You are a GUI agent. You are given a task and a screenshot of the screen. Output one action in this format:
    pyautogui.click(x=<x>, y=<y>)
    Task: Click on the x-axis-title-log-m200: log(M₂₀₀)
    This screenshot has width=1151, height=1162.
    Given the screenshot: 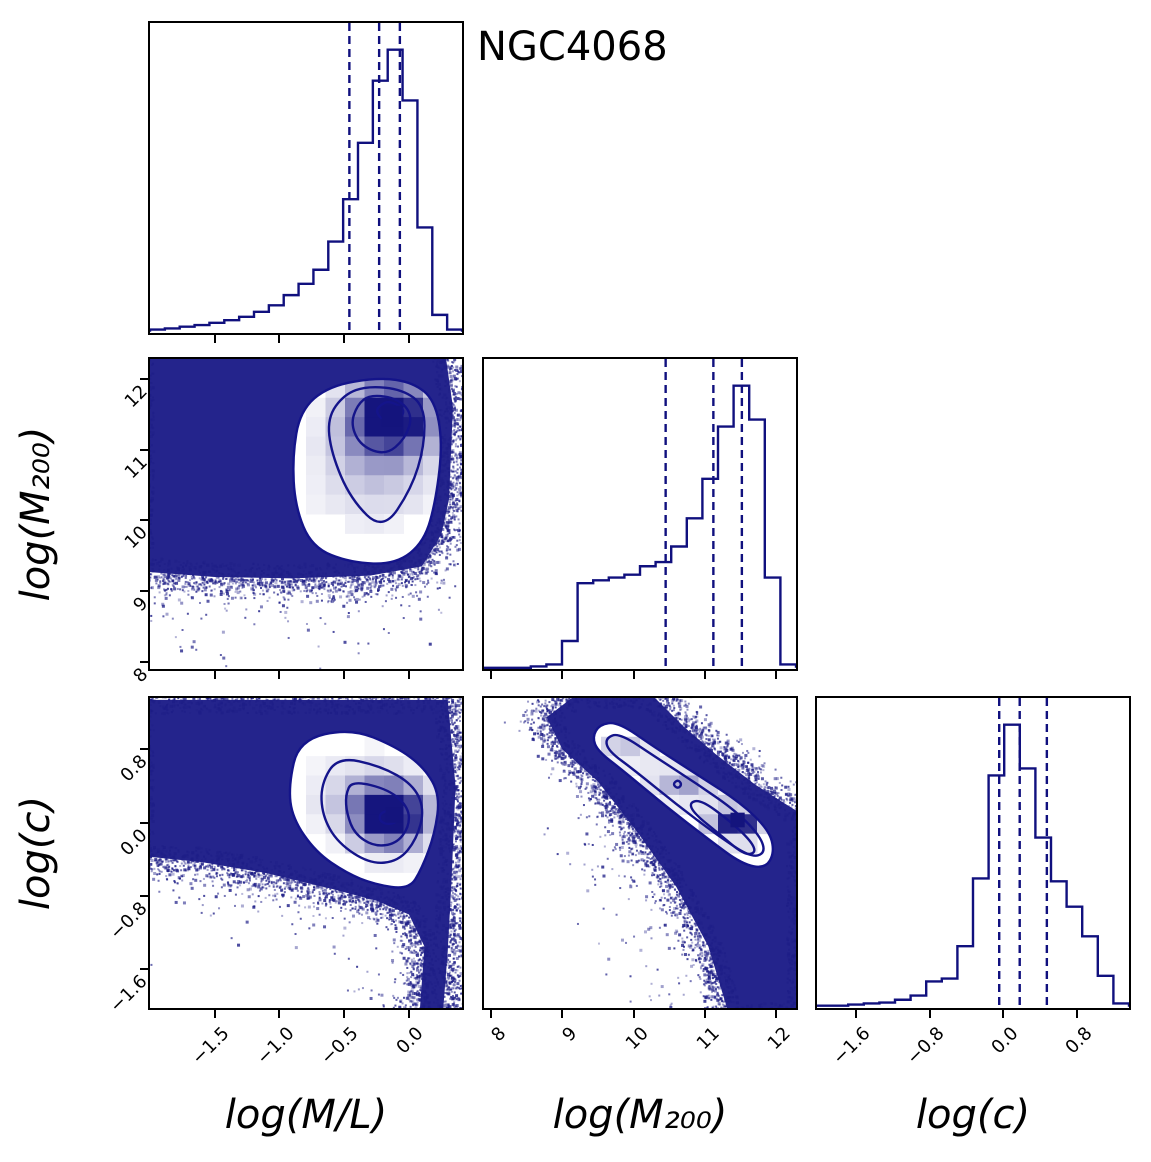 What is the action you would take?
    pyautogui.click(x=640, y=1115)
    